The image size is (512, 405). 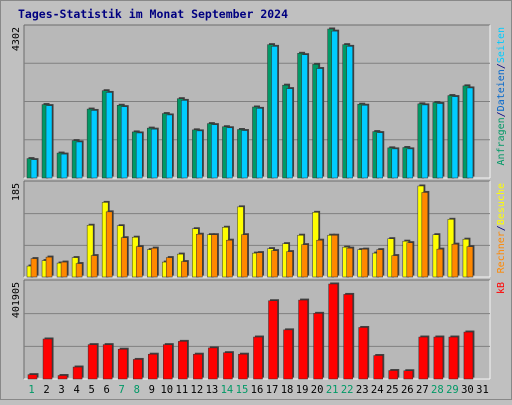 I want to click on y-max-label: 185, so click(x=16, y=192).